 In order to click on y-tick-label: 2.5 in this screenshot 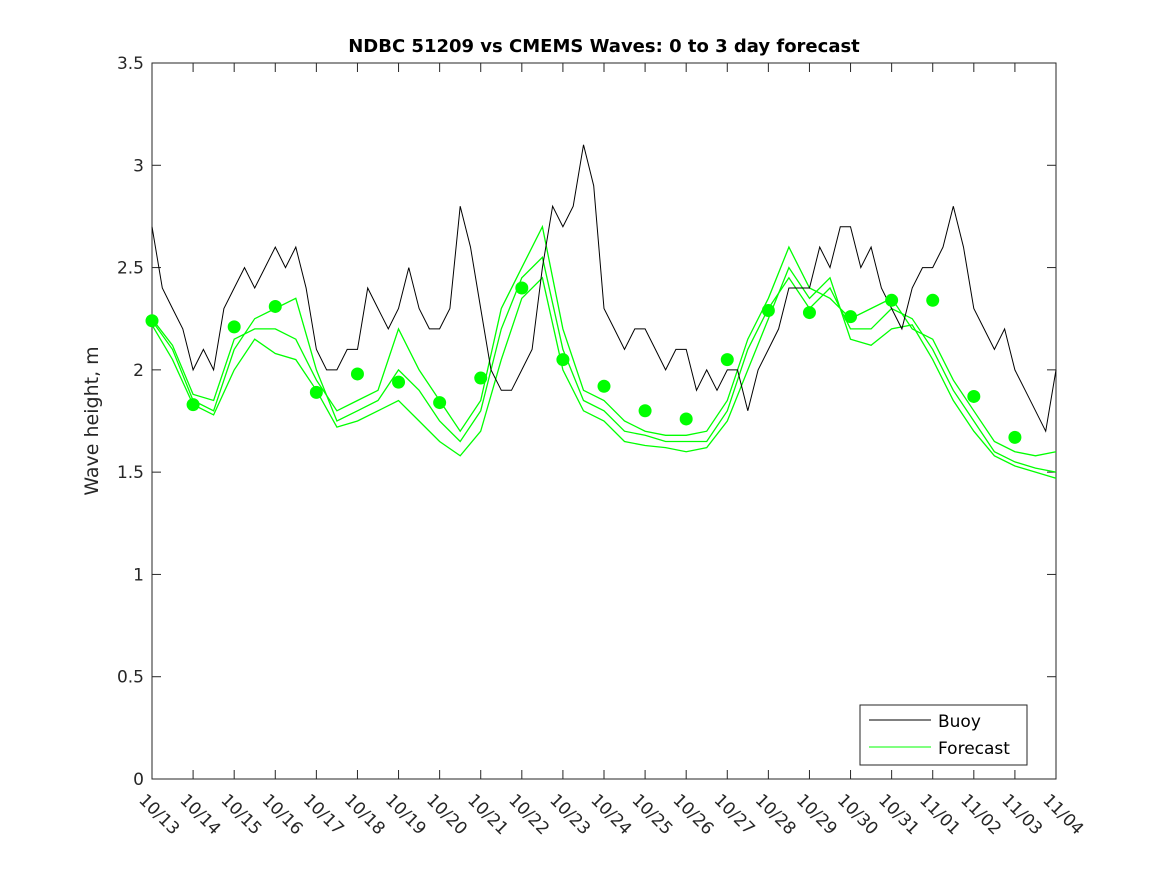, I will do `click(130, 269)`.